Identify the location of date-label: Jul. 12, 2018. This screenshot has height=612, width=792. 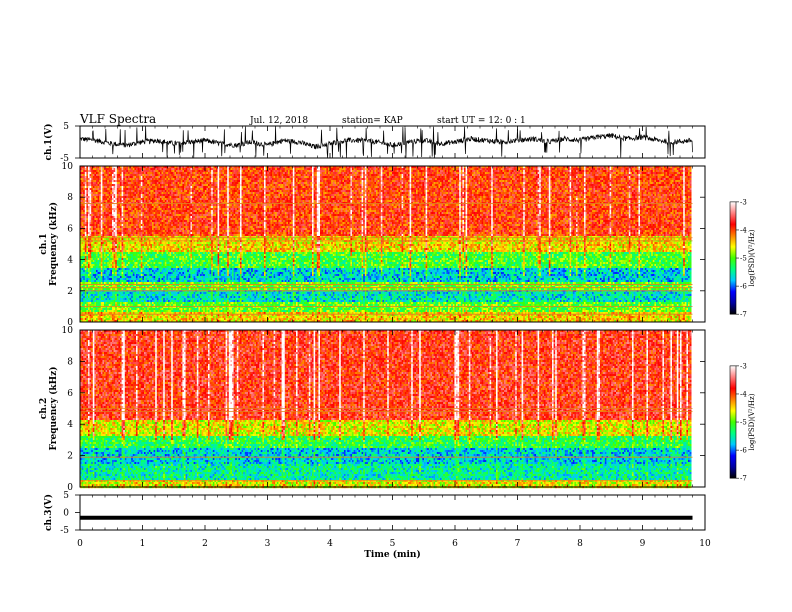
(278, 121).